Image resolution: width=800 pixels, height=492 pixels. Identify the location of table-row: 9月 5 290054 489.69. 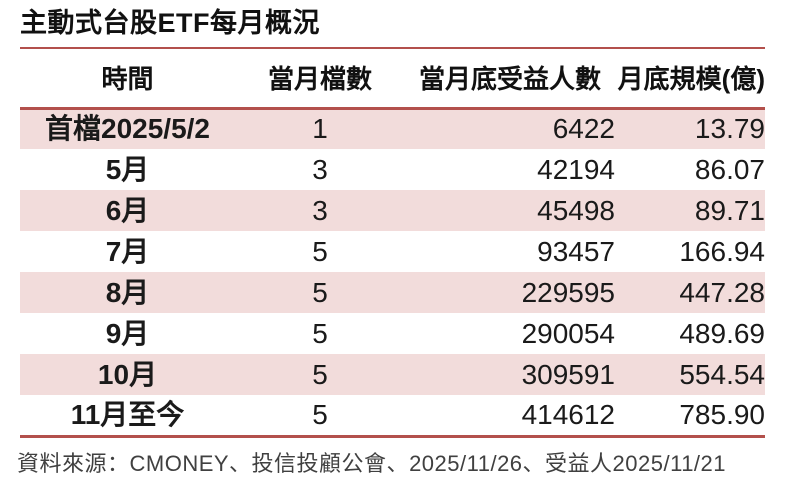
(392, 333).